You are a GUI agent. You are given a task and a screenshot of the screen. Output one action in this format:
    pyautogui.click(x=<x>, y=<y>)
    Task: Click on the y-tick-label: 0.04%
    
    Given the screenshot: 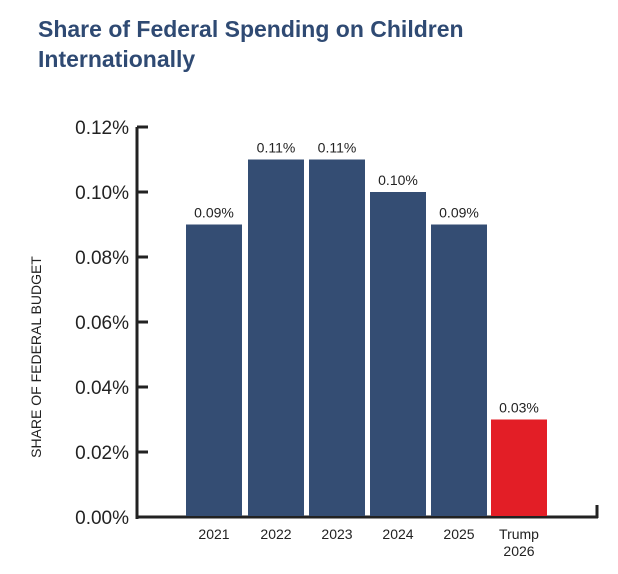 What is the action you would take?
    pyautogui.click(x=102, y=388)
    